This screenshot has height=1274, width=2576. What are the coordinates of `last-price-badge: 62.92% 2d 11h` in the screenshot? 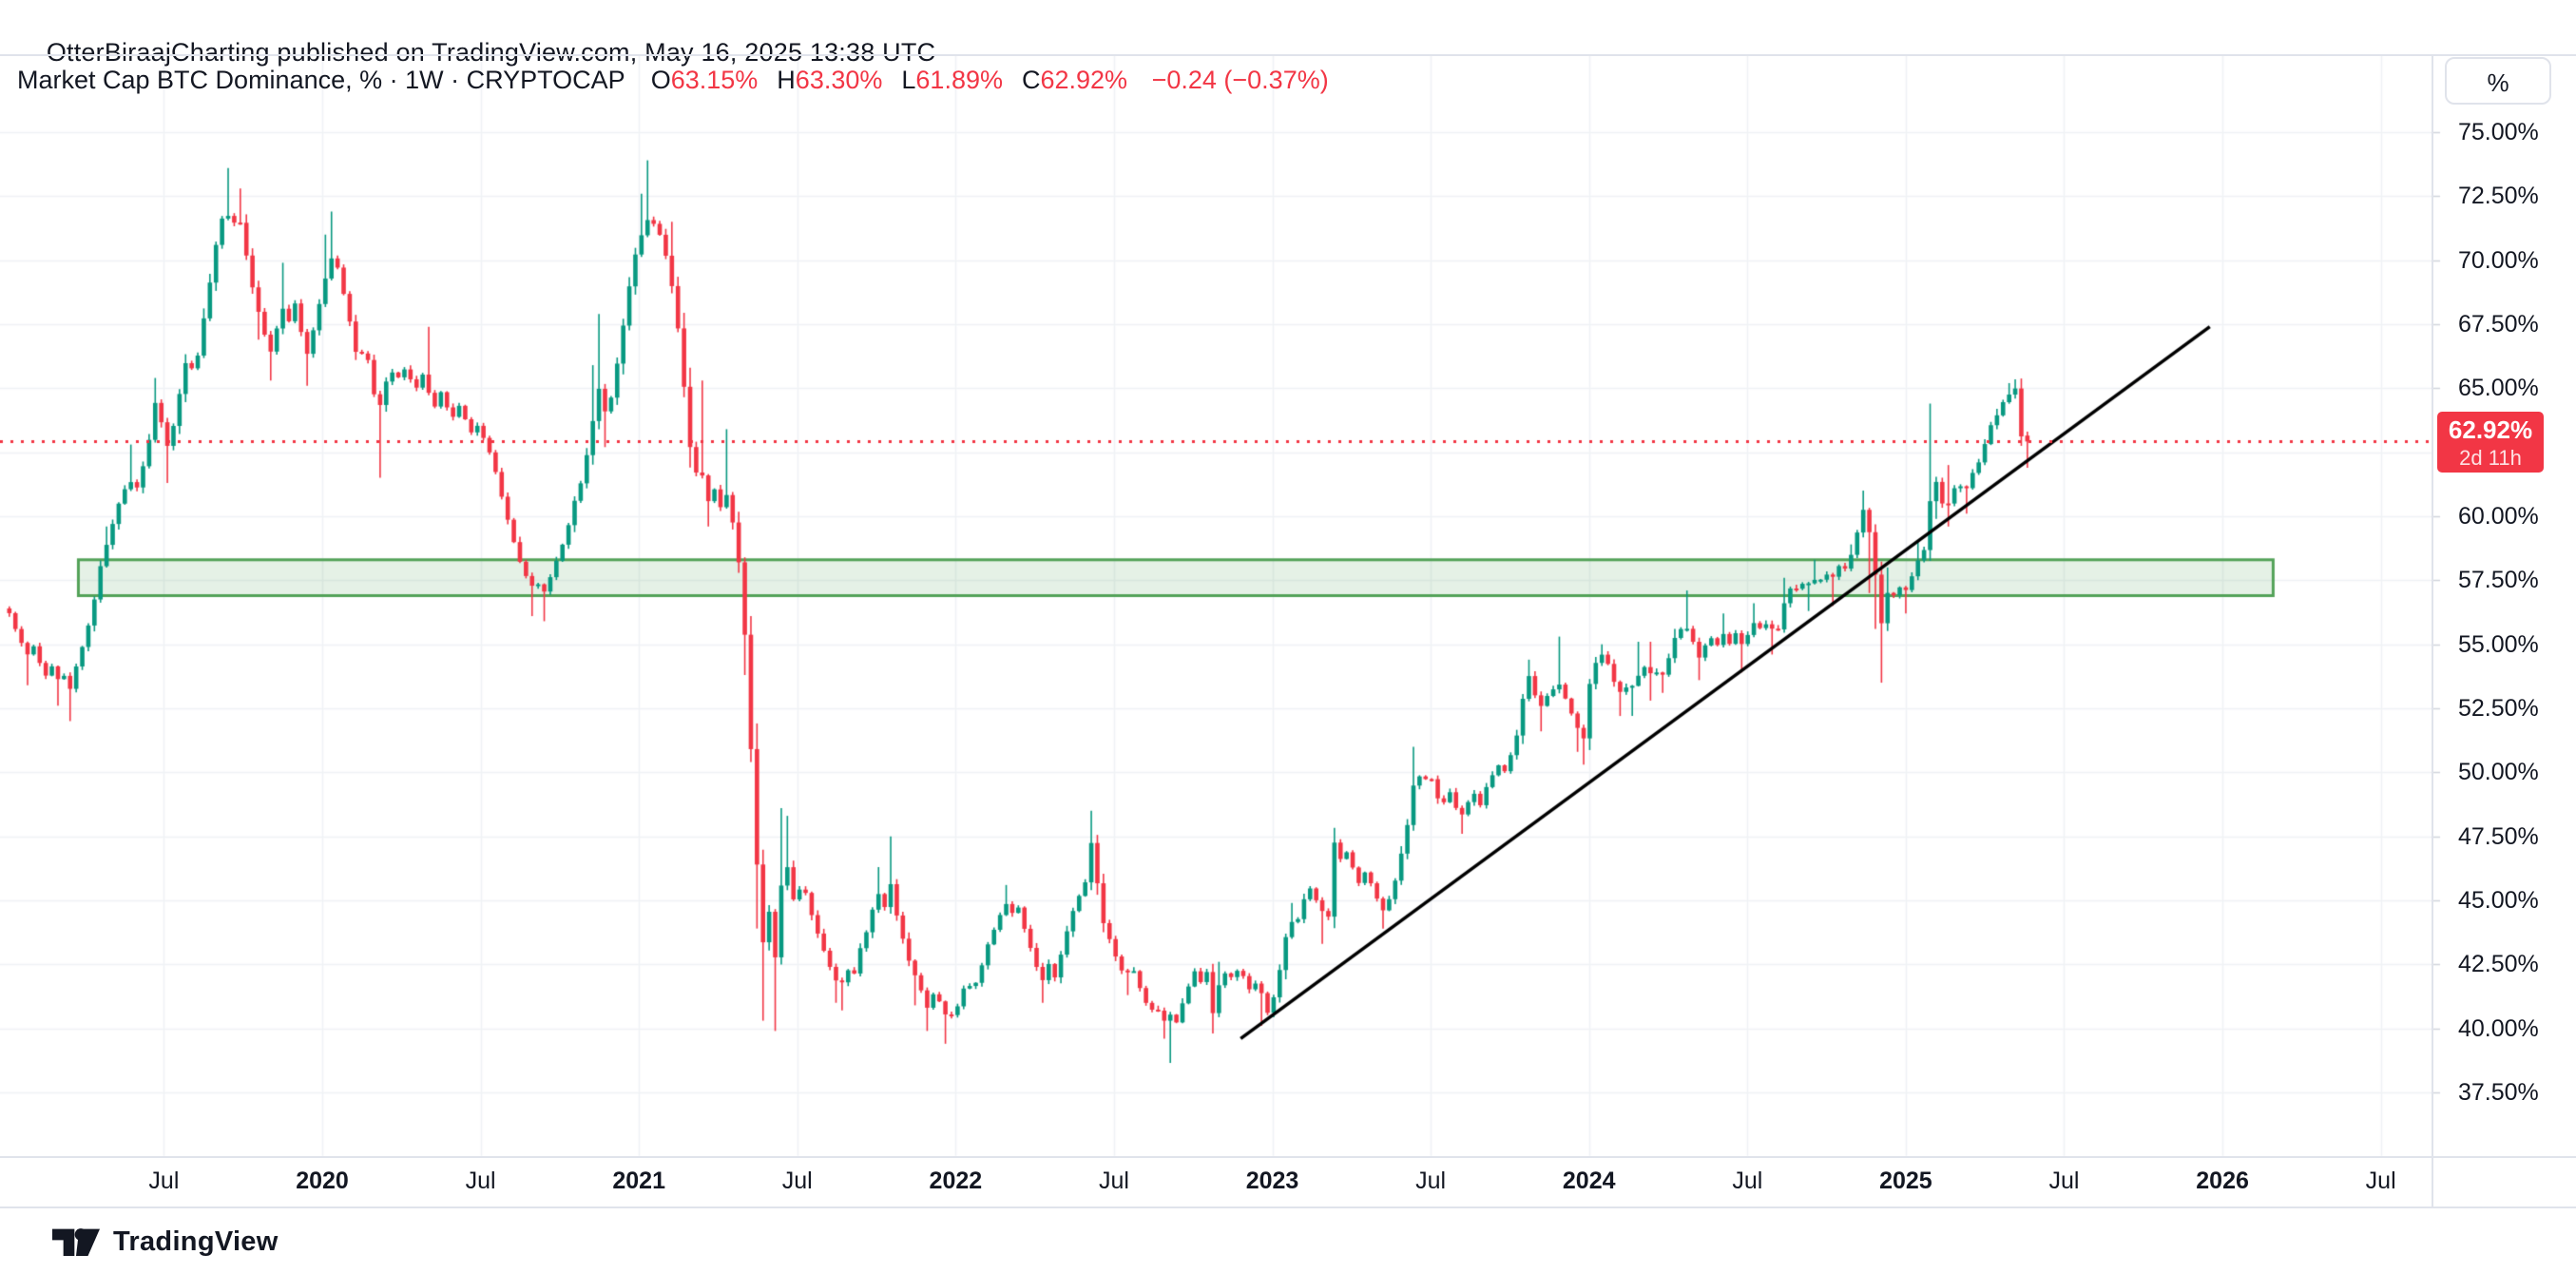 It's located at (2491, 442).